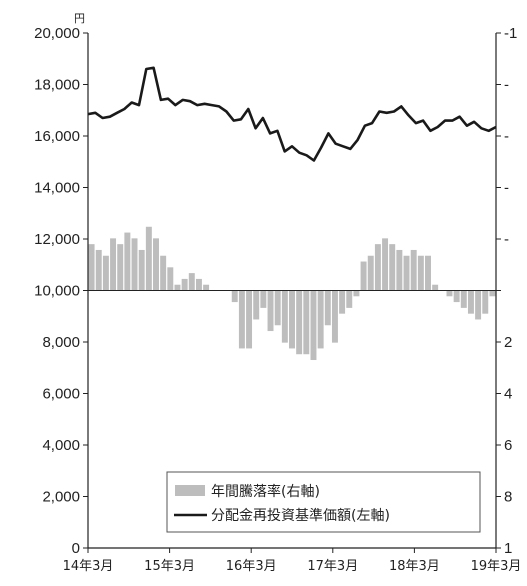 Image resolution: width=527 pixels, height=586 pixels. I want to click on left-axis-unit: 円, so click(79, 18).